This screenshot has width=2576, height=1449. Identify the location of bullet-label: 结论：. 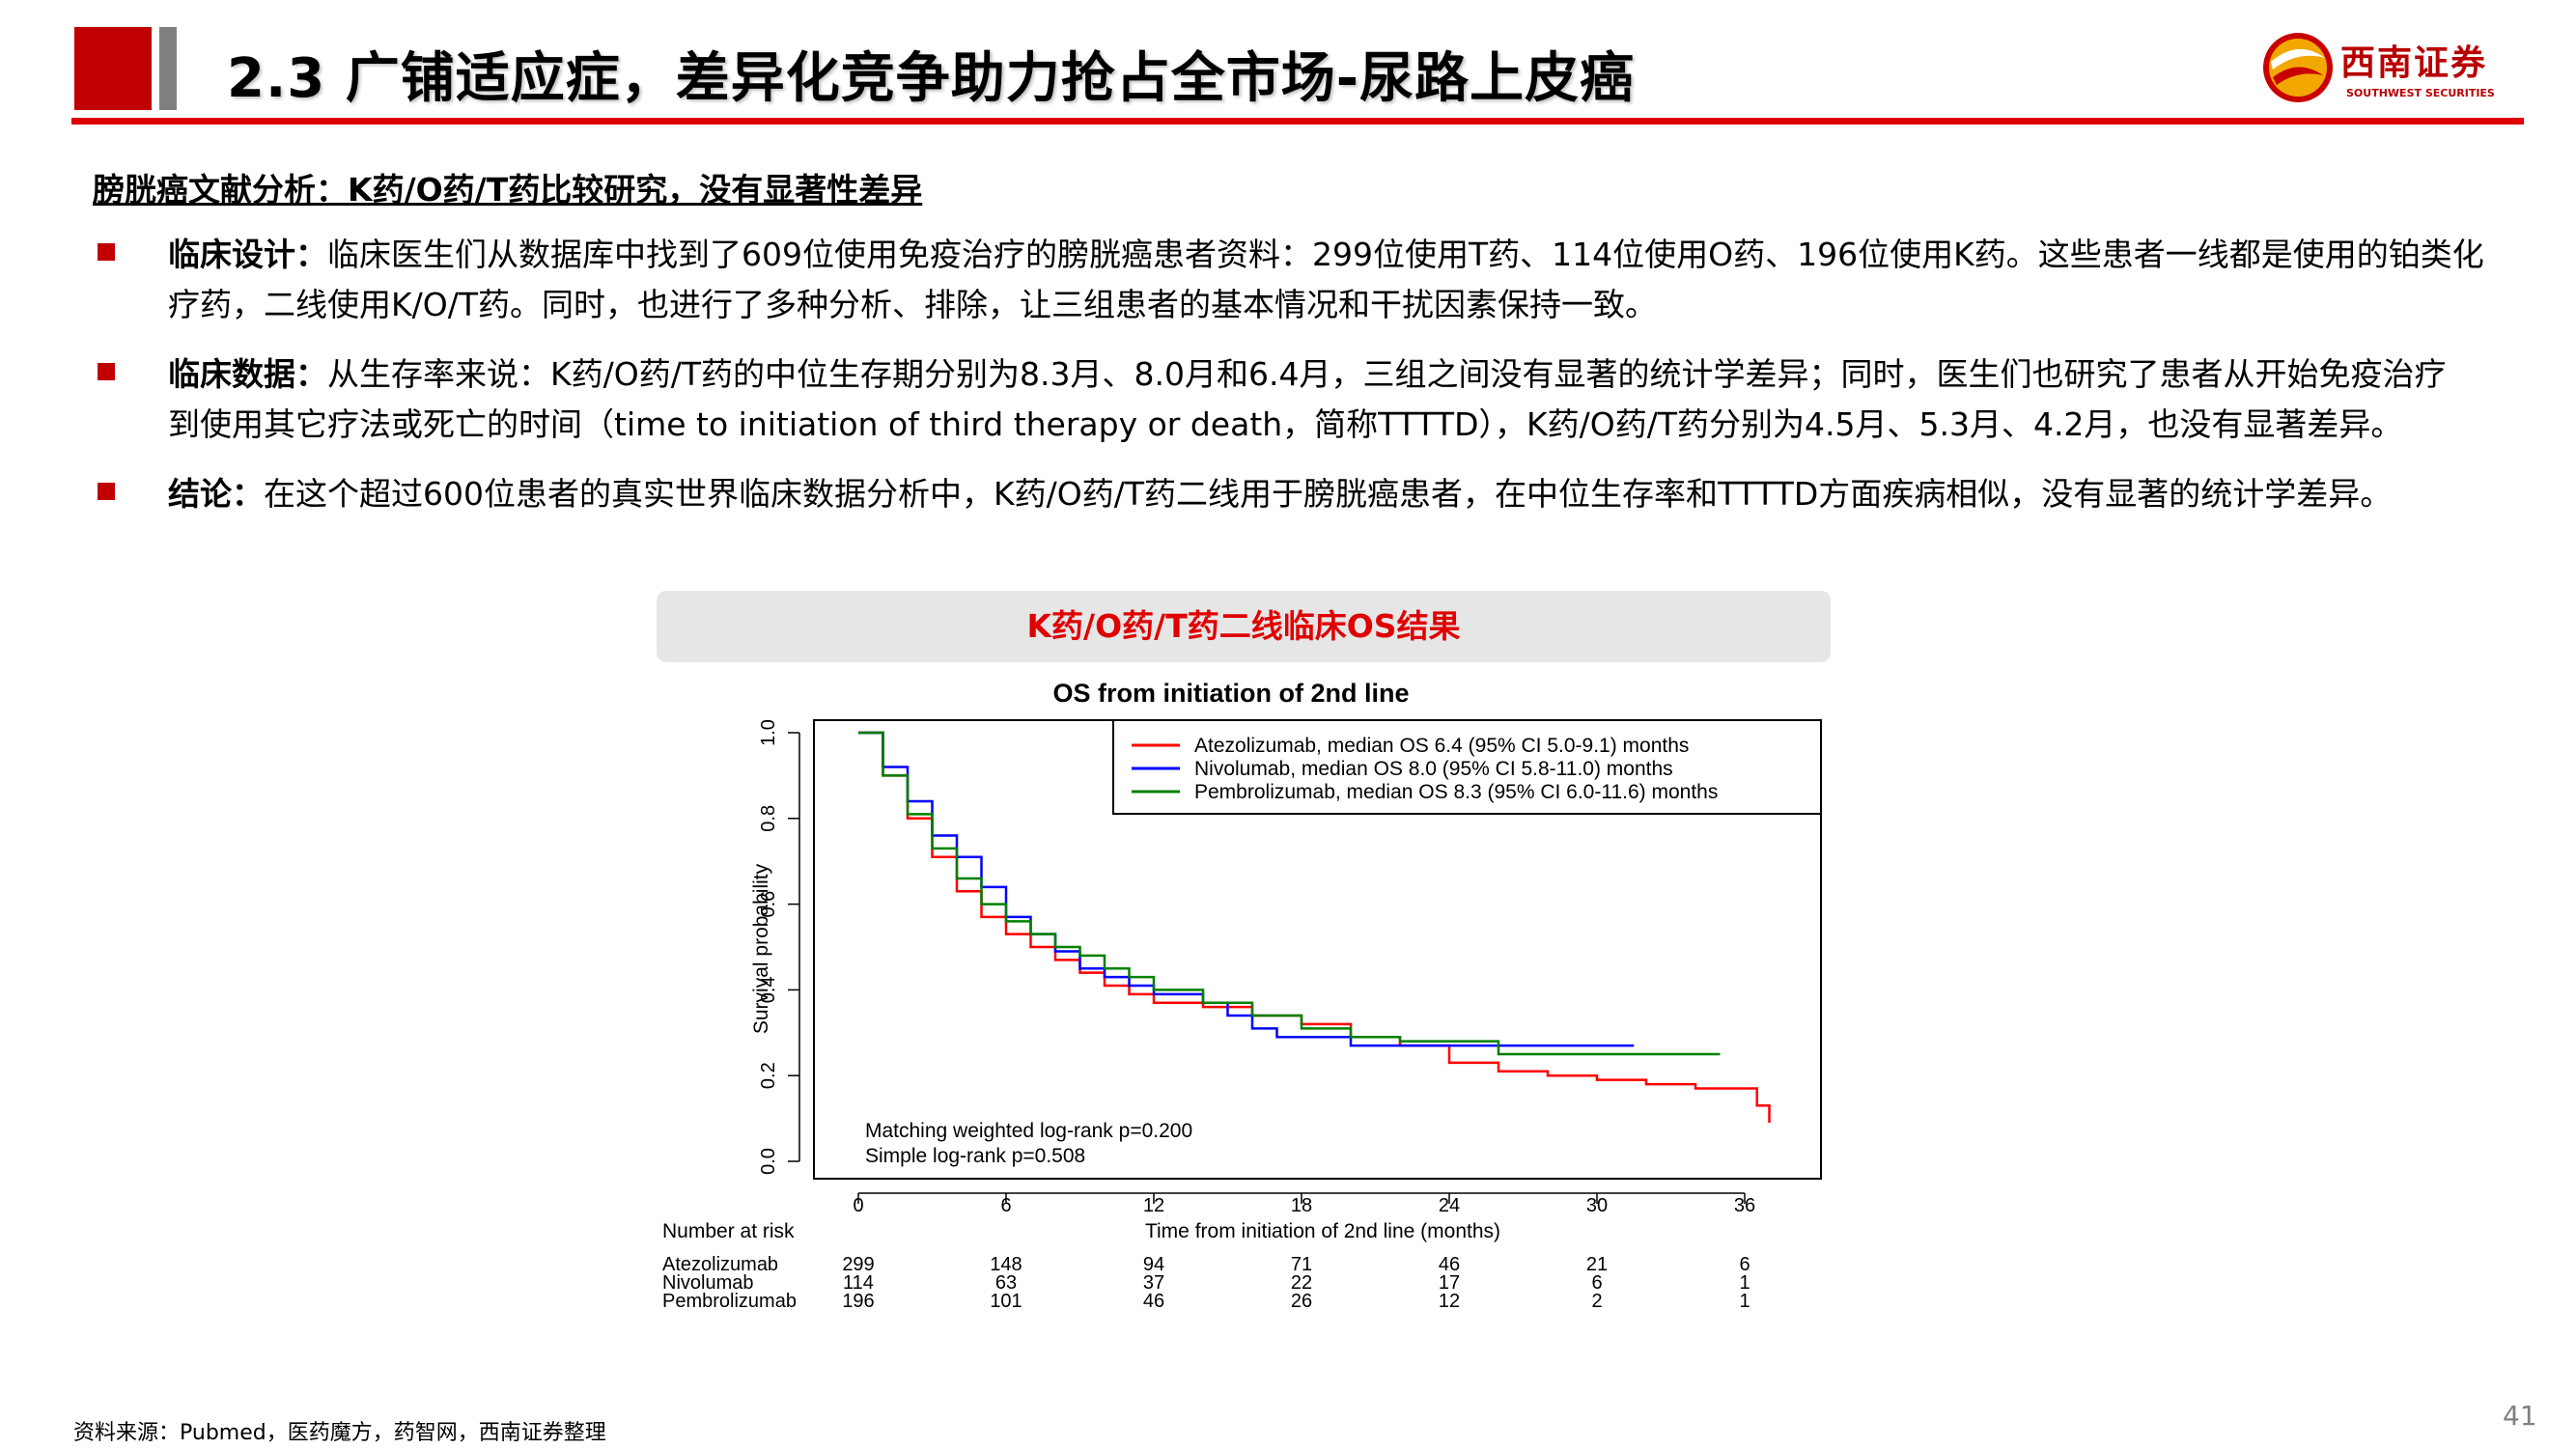
(216, 494).